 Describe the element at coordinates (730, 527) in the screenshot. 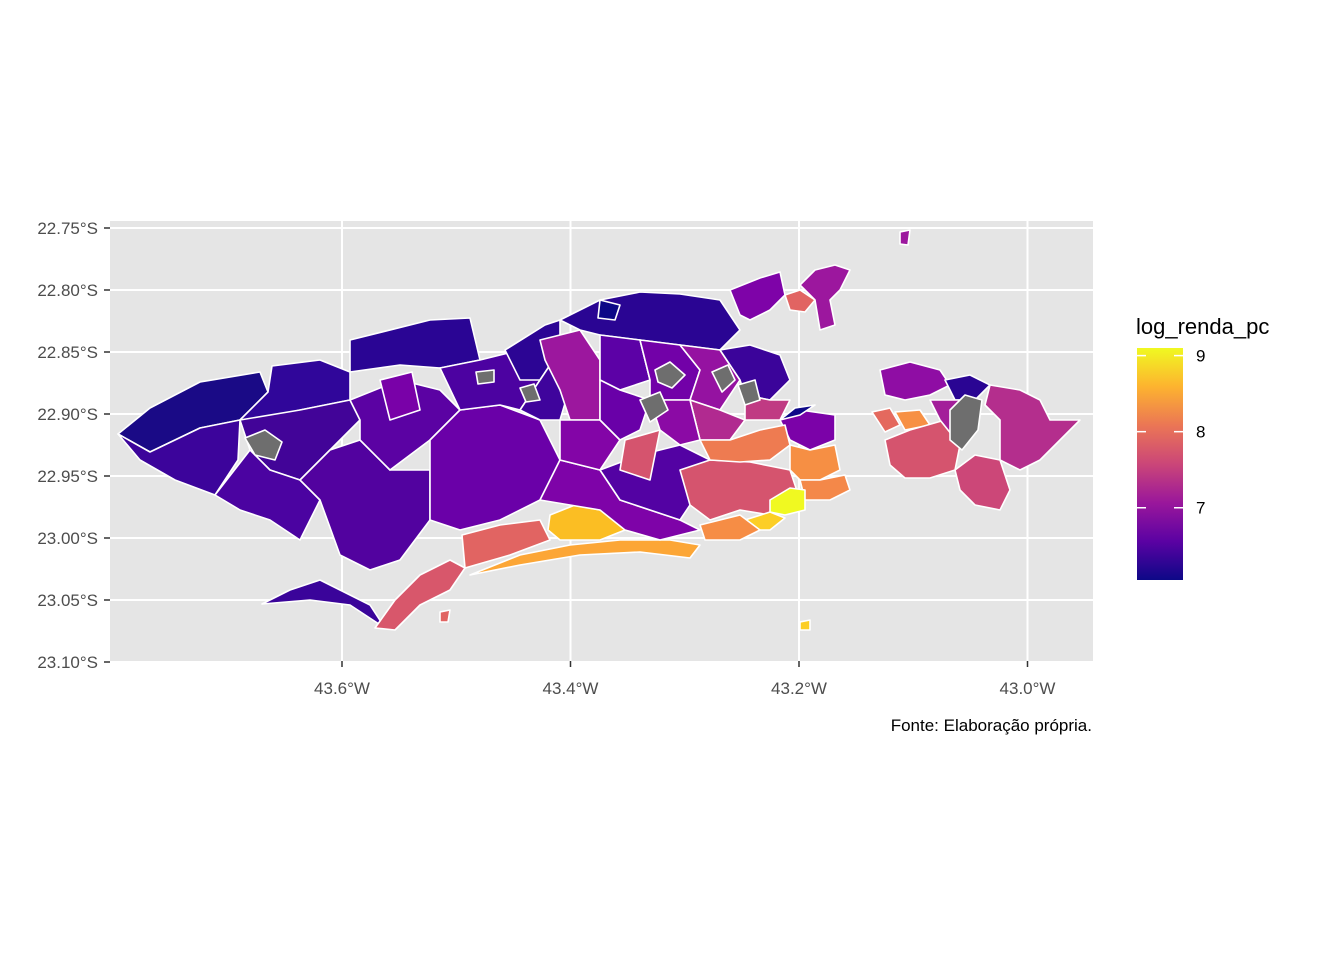

I see `region-gavea` at that location.